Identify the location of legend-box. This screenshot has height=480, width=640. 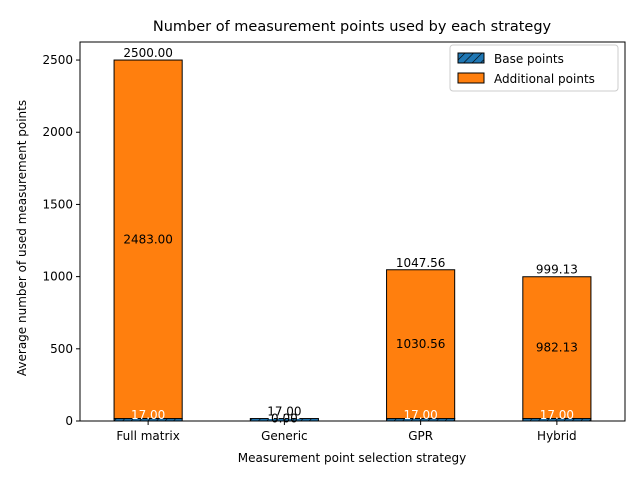
(534, 68).